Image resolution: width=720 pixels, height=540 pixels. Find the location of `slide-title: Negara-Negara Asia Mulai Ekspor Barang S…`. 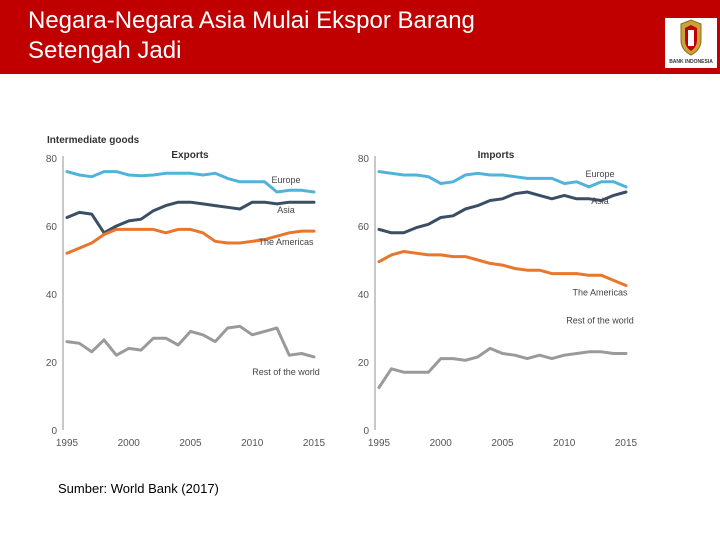

slide-title: Negara-Negara Asia Mulai Ekspor Barang S… is located at coordinates (338, 36).